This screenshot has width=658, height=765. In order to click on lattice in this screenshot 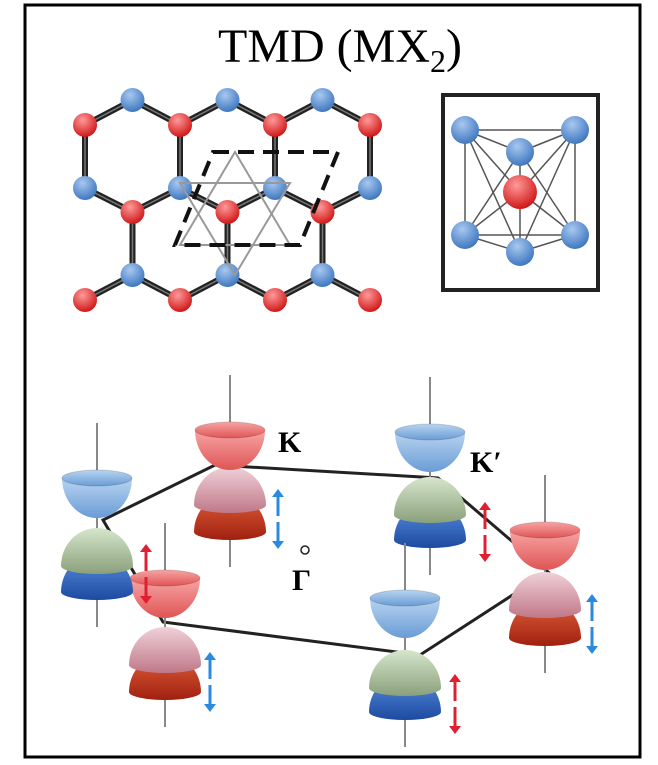, I will do `click(227, 200)`.